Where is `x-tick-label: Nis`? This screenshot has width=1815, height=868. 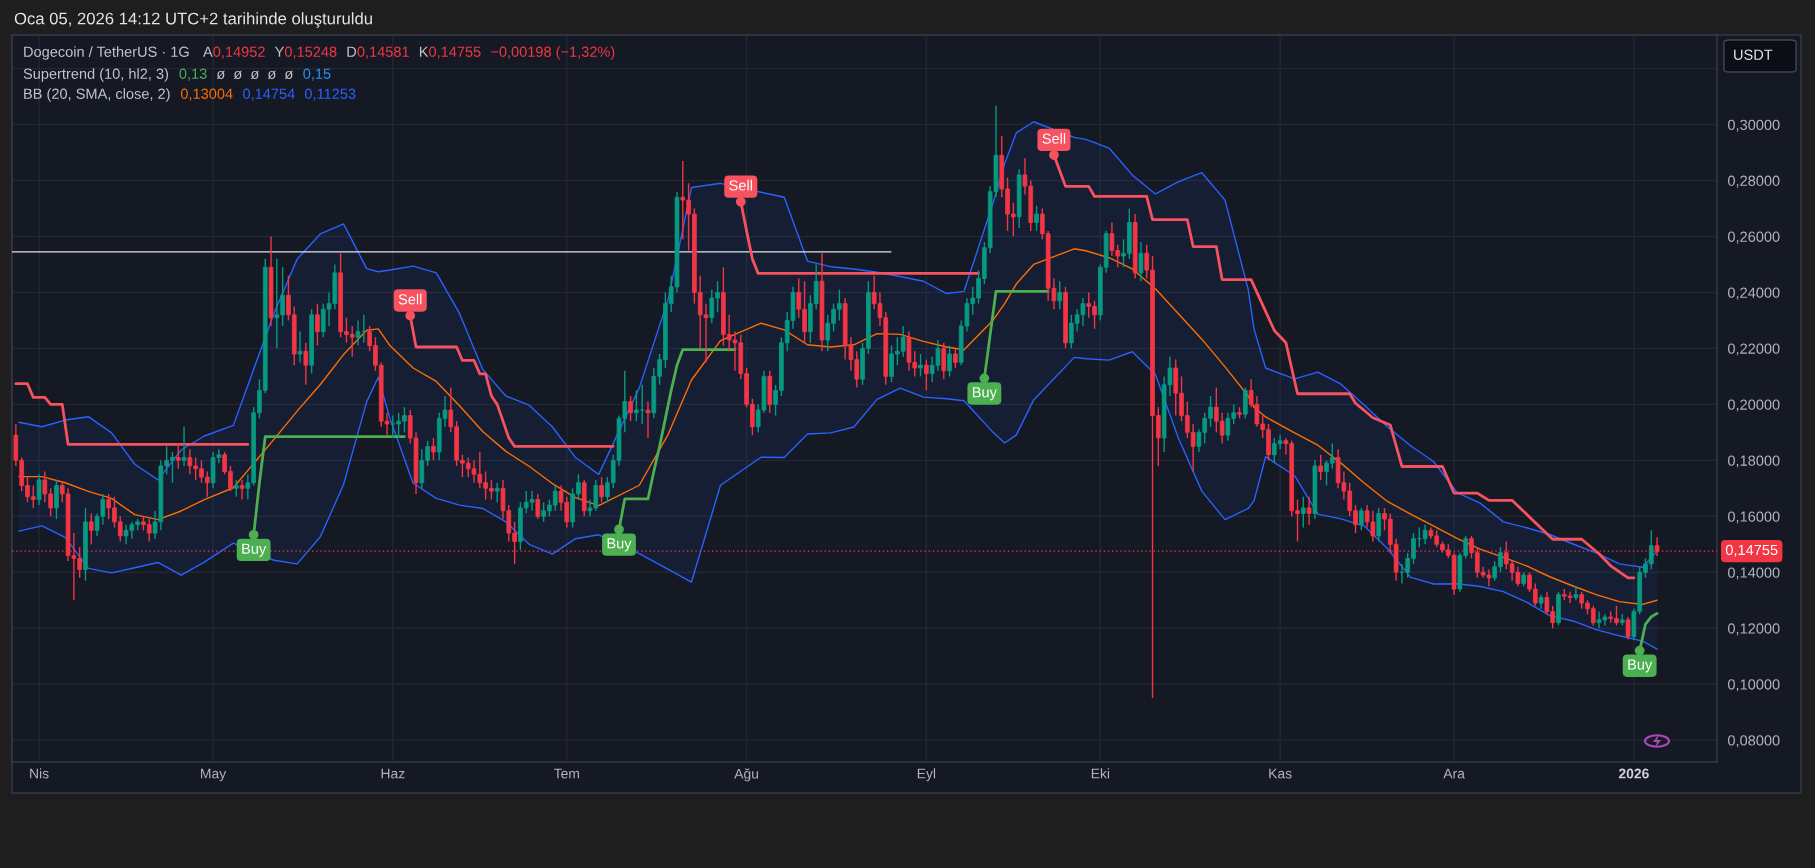
x-tick-label: Nis is located at coordinates (39, 773).